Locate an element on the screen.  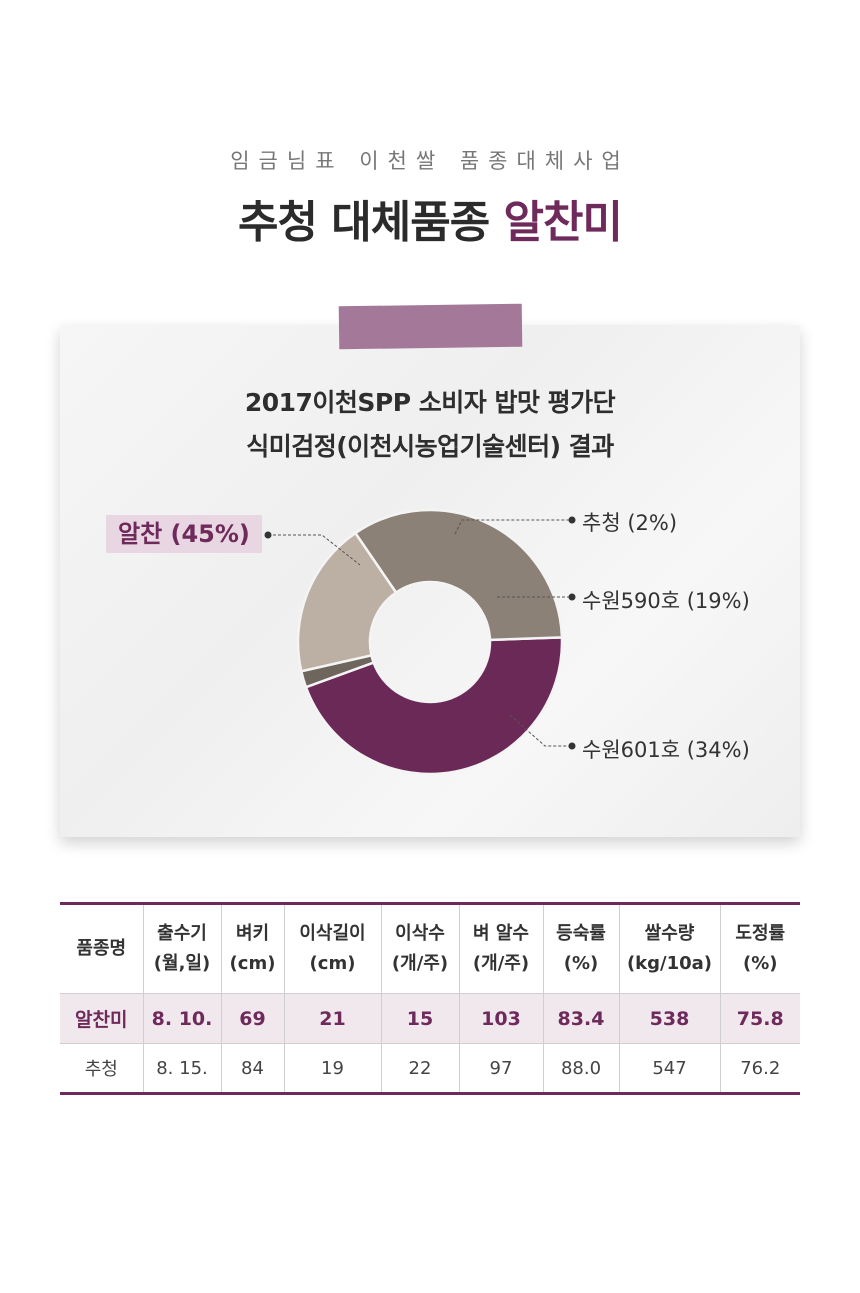
column-header-text: 쌀수량 is located at coordinates (669, 933).